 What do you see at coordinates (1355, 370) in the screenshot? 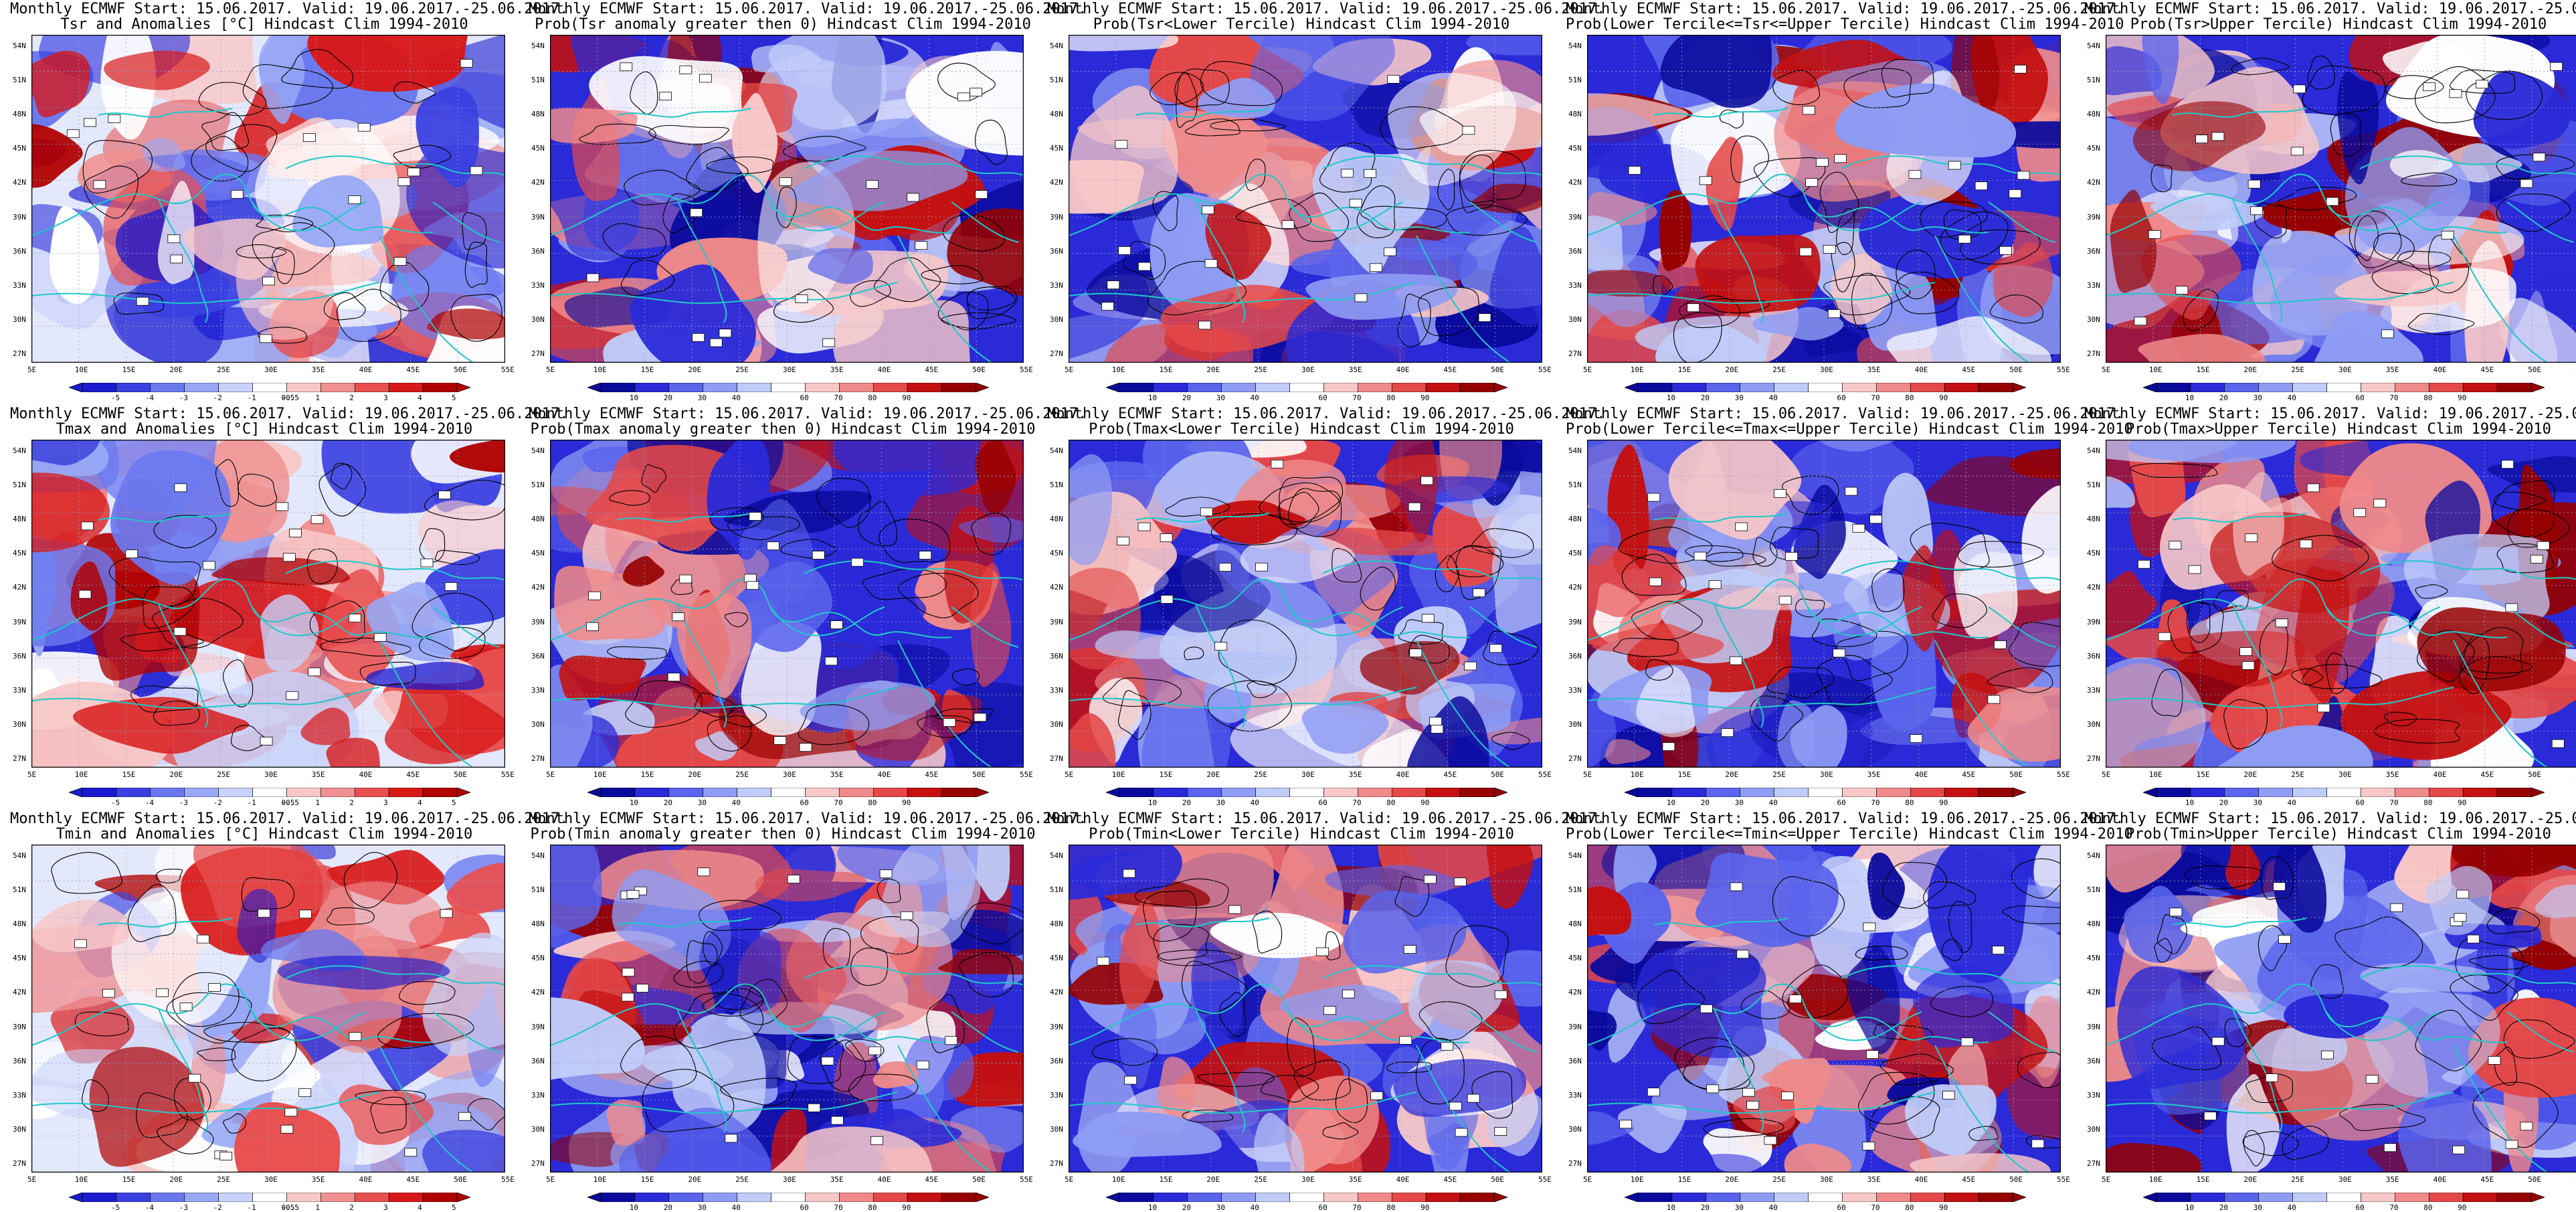
I see `longitude-label: 35E` at bounding box center [1355, 370].